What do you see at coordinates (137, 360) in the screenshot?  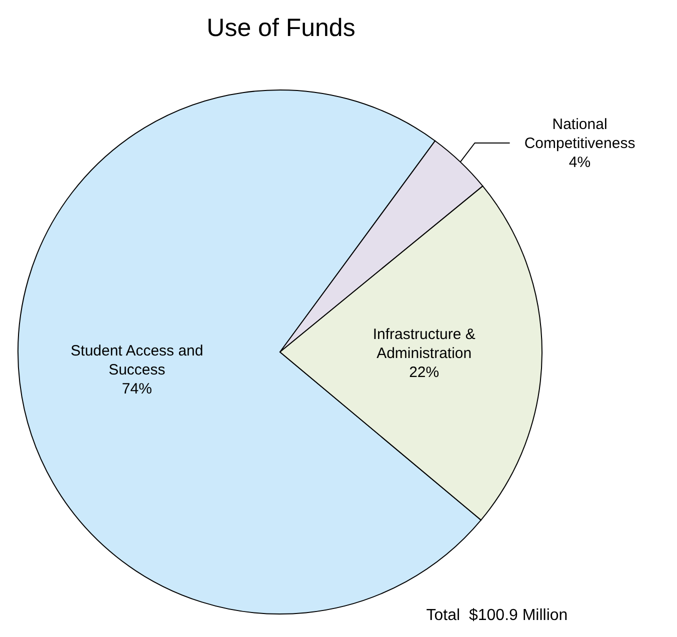 I see `slice-label: Student Access and Success` at bounding box center [137, 360].